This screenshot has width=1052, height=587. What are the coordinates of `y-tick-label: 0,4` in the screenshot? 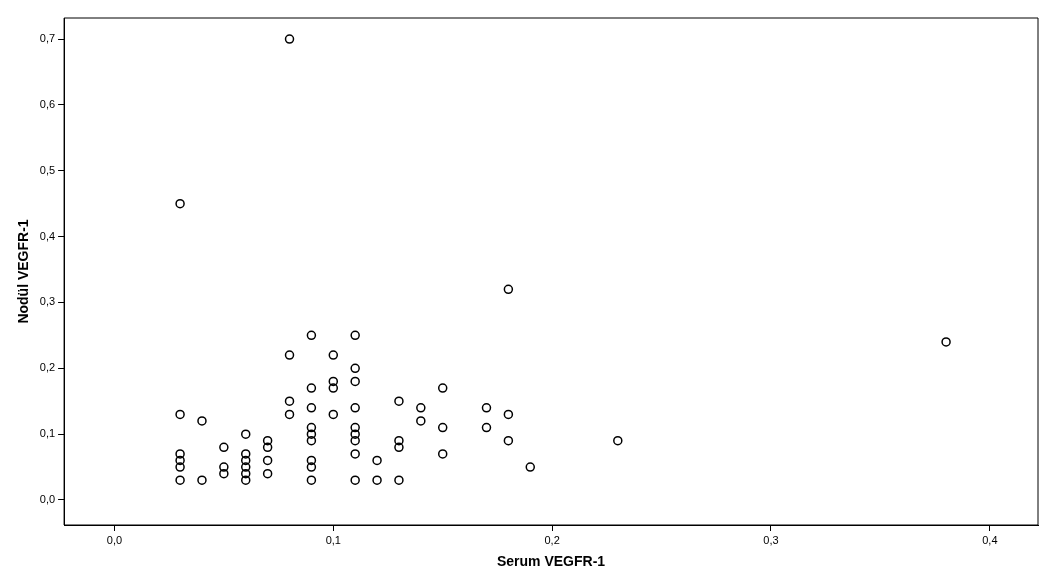 It's located at (47, 235).